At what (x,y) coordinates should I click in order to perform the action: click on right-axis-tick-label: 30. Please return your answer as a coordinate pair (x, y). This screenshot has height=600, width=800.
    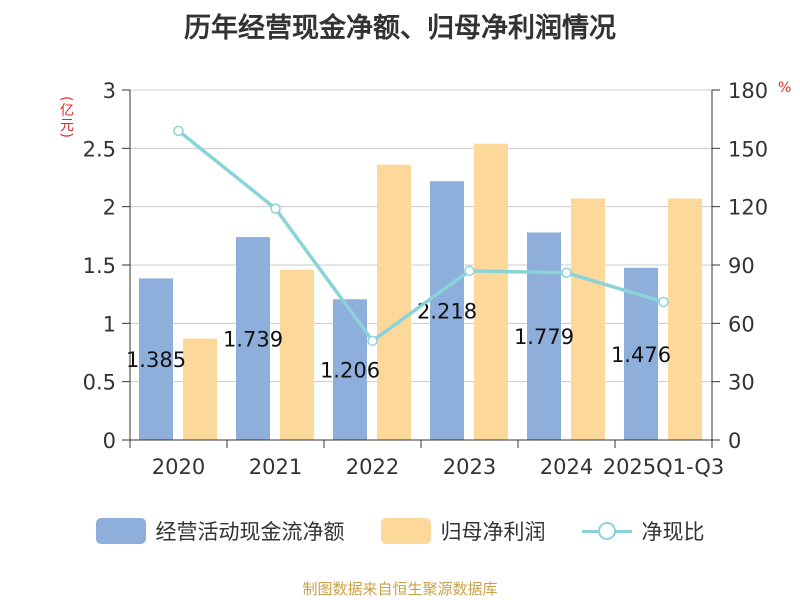
    Looking at the image, I should click on (741, 383).